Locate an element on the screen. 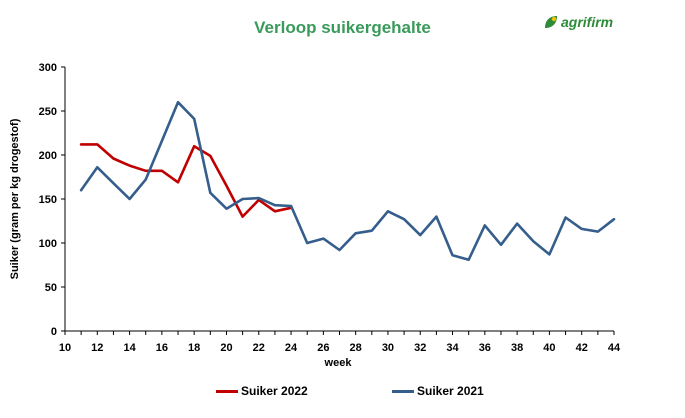  legend-label-2021: Suiker 2021 is located at coordinates (450, 391).